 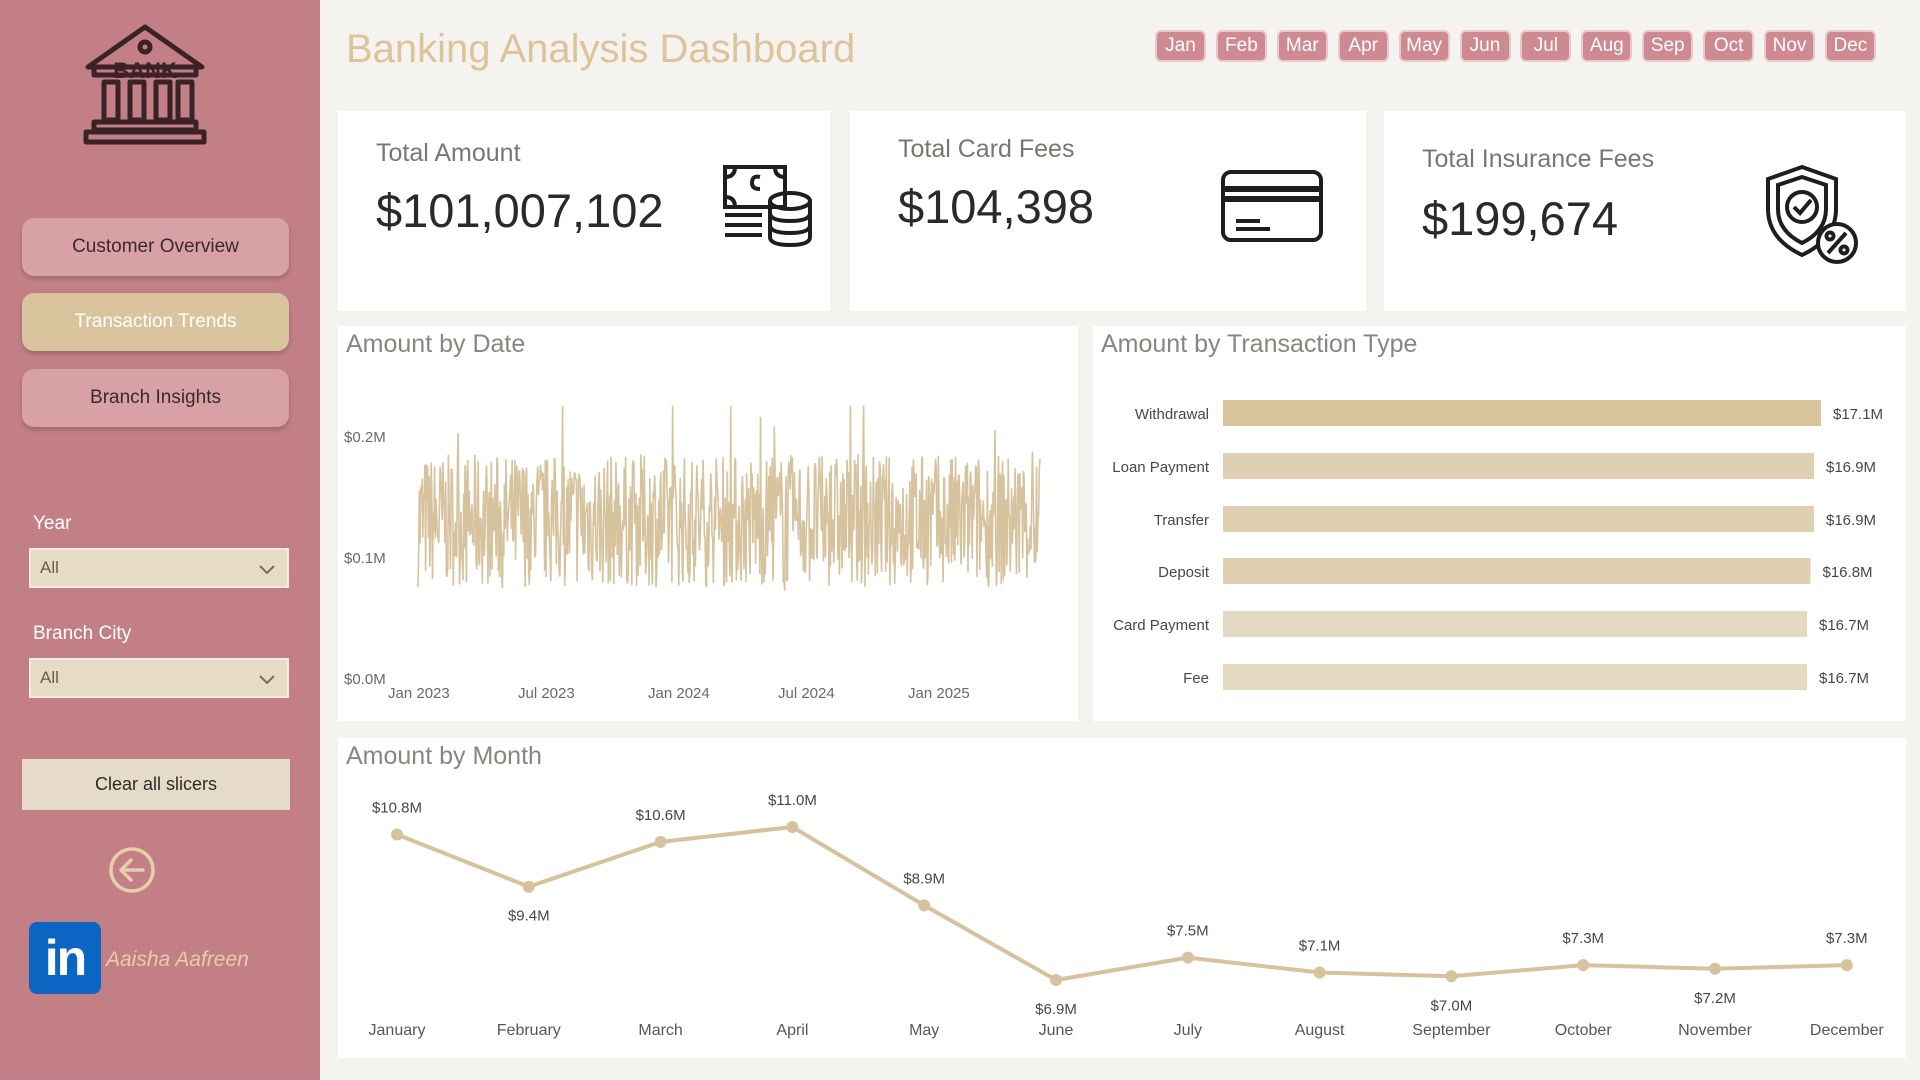 What do you see at coordinates (939, 693) in the screenshot?
I see `x-tick-label: Jan 2025` at bounding box center [939, 693].